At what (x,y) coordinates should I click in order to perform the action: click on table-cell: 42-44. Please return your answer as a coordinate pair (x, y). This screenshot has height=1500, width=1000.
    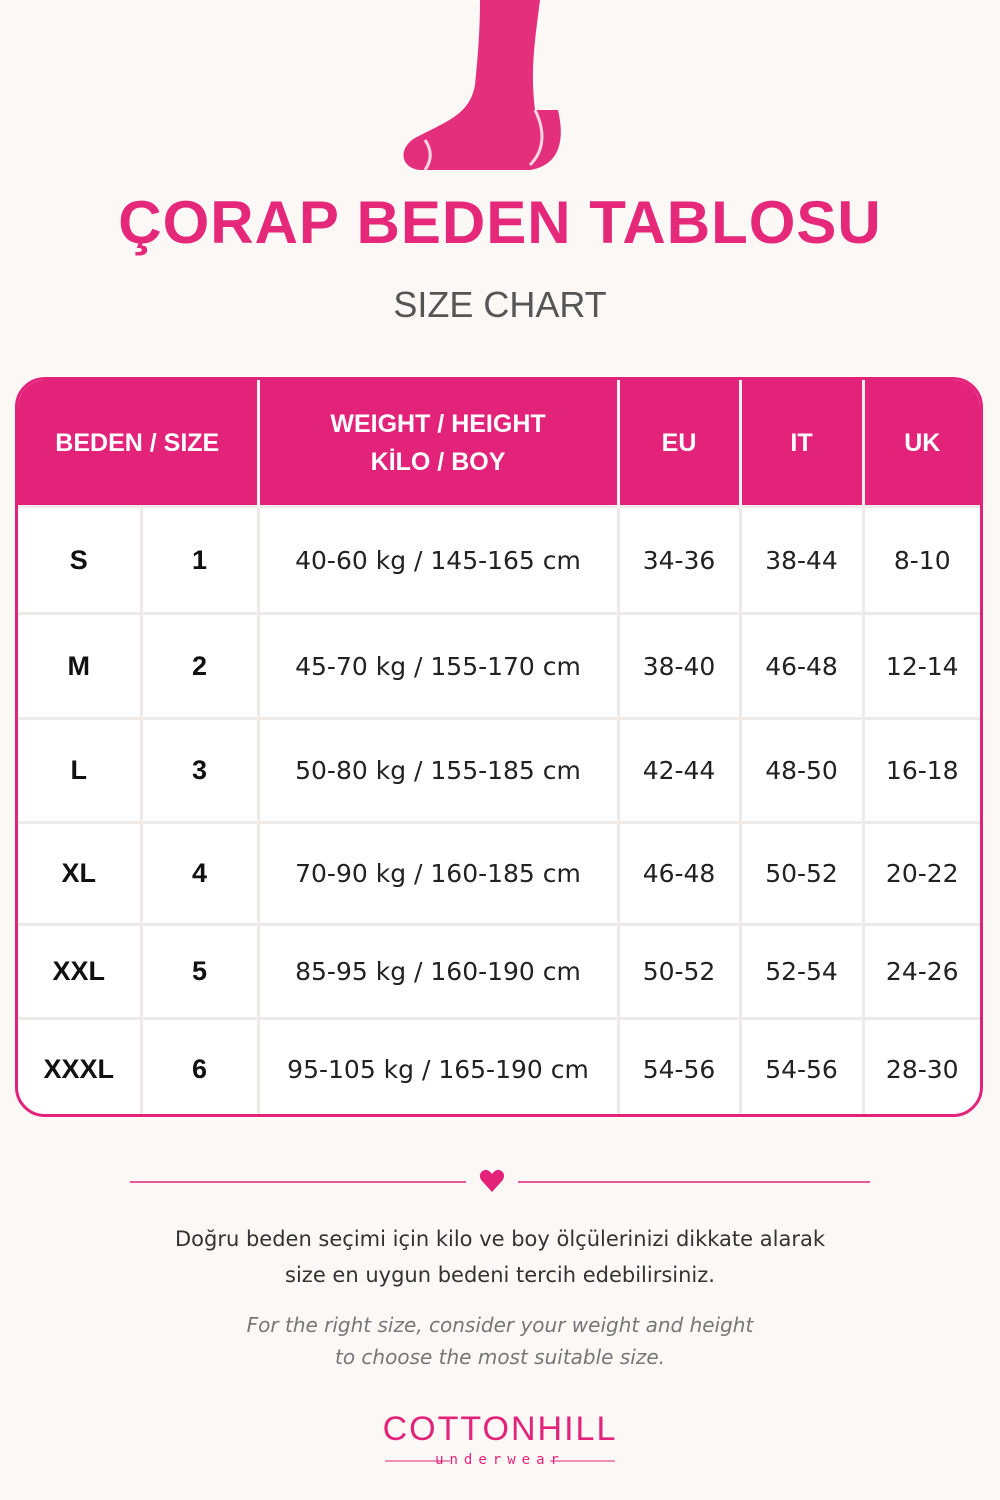
    Looking at the image, I should click on (679, 770).